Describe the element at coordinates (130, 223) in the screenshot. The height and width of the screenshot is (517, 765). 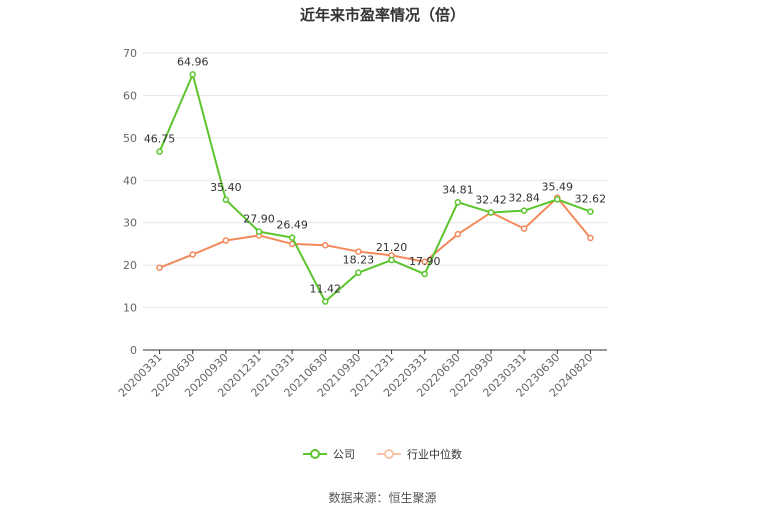
I see `y-tick-label: 30` at that location.